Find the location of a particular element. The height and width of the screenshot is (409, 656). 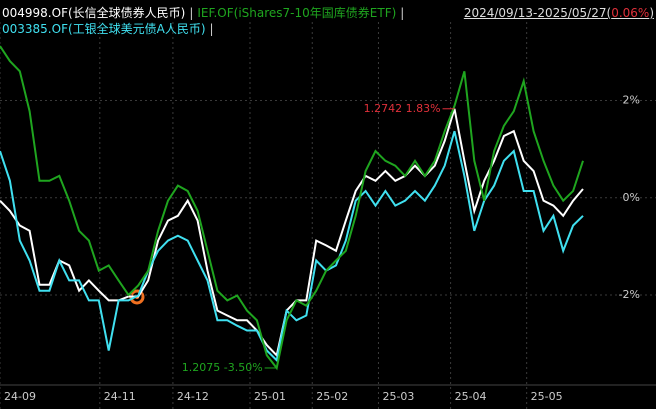

x-tick-label: 25-02 is located at coordinates (332, 396).